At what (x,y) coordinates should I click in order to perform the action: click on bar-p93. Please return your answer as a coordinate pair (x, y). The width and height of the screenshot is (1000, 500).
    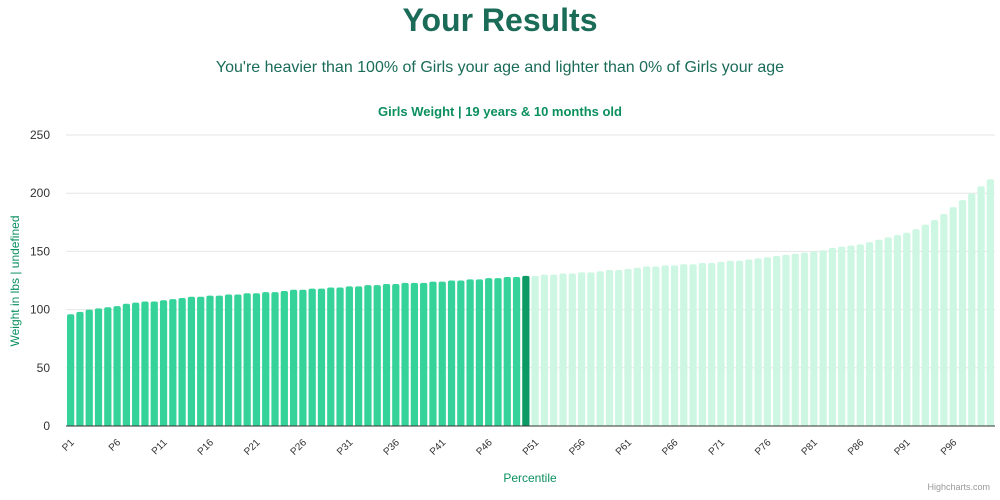
    Looking at the image, I should click on (925, 325).